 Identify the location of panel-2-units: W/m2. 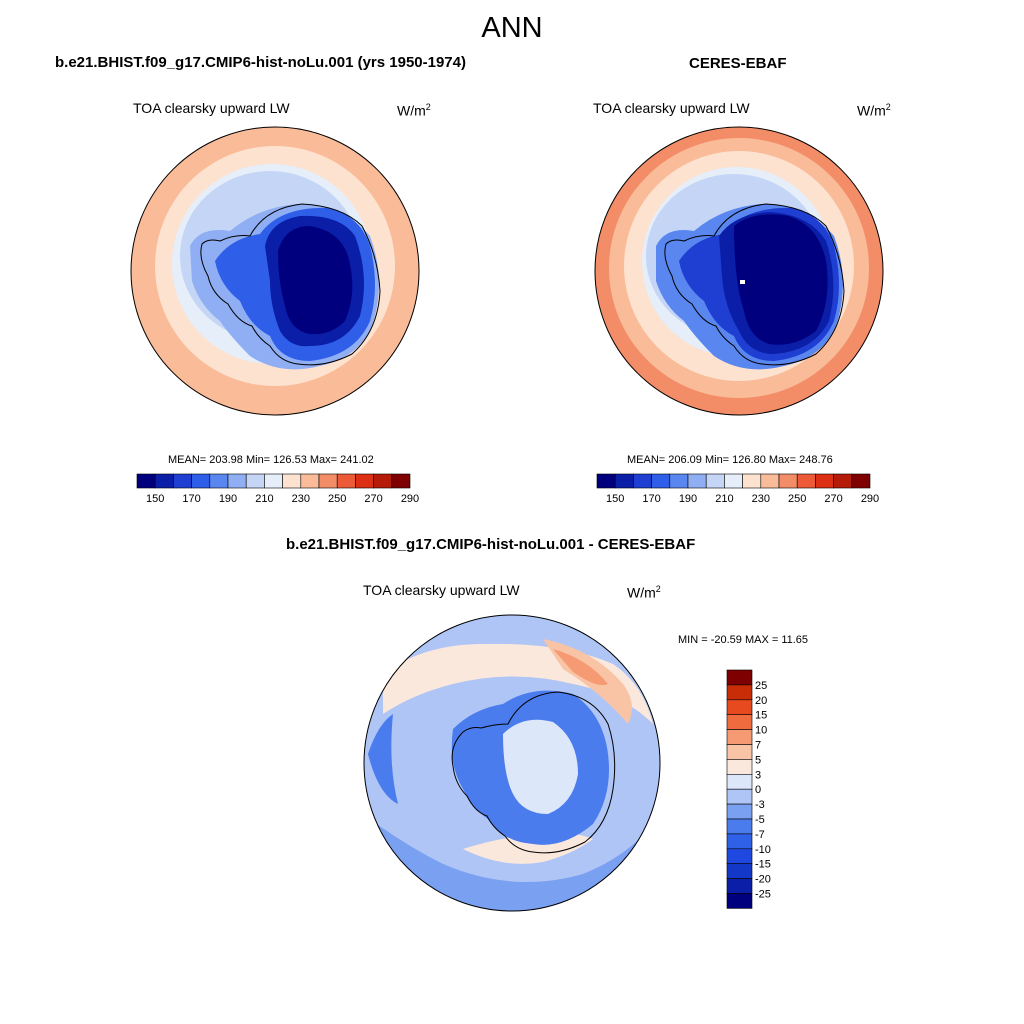
(874, 110).